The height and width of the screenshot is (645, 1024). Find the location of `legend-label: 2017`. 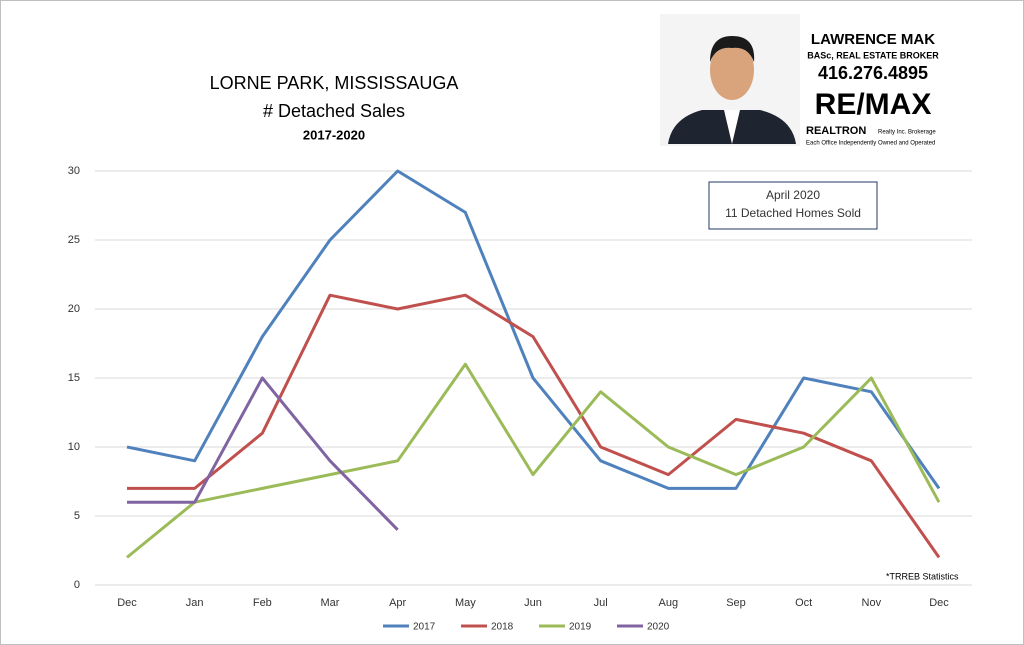

legend-label: 2017 is located at coordinates (424, 627).